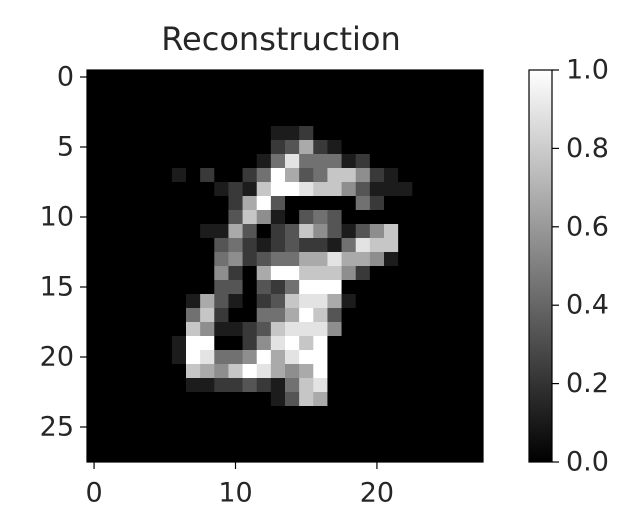 The image size is (636, 530). Describe the element at coordinates (587, 383) in the screenshot. I see `colorbar-tick-label: 0.2` at that location.